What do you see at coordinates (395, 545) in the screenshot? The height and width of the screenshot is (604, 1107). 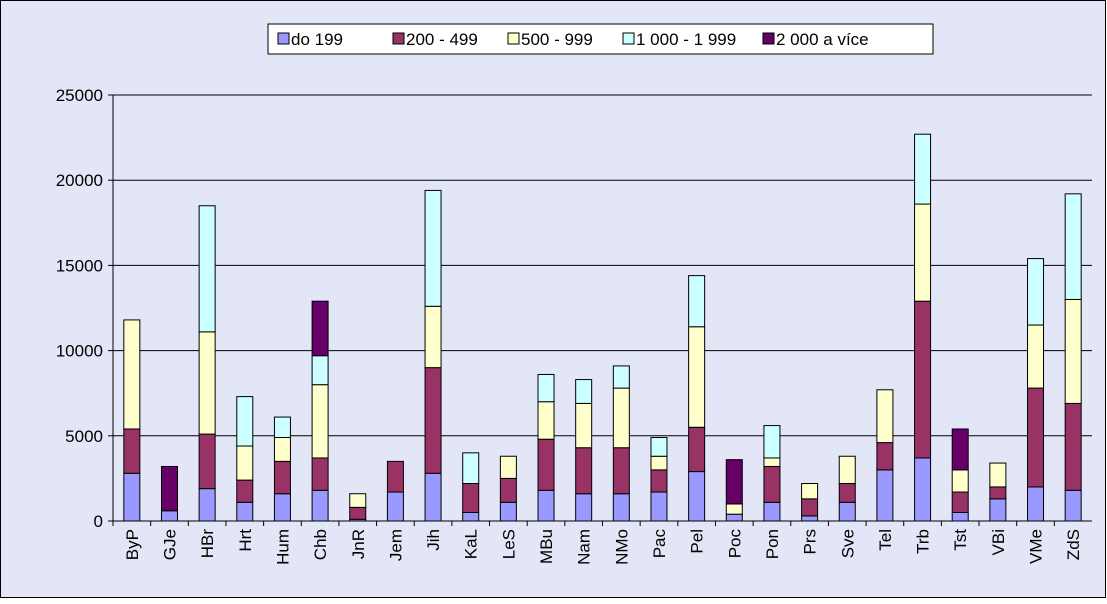 I see `x-tick-label: Jem` at bounding box center [395, 545].